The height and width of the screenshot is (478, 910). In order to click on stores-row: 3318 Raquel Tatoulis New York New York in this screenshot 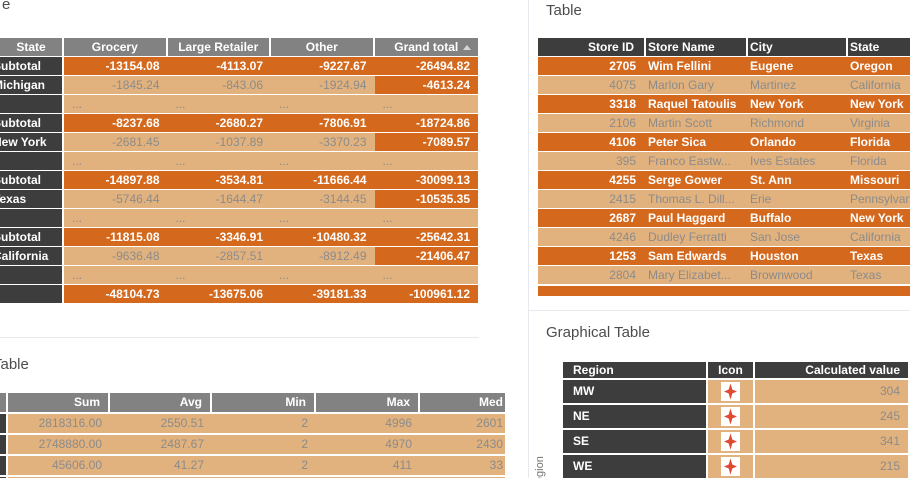, I will do `click(724, 104)`.